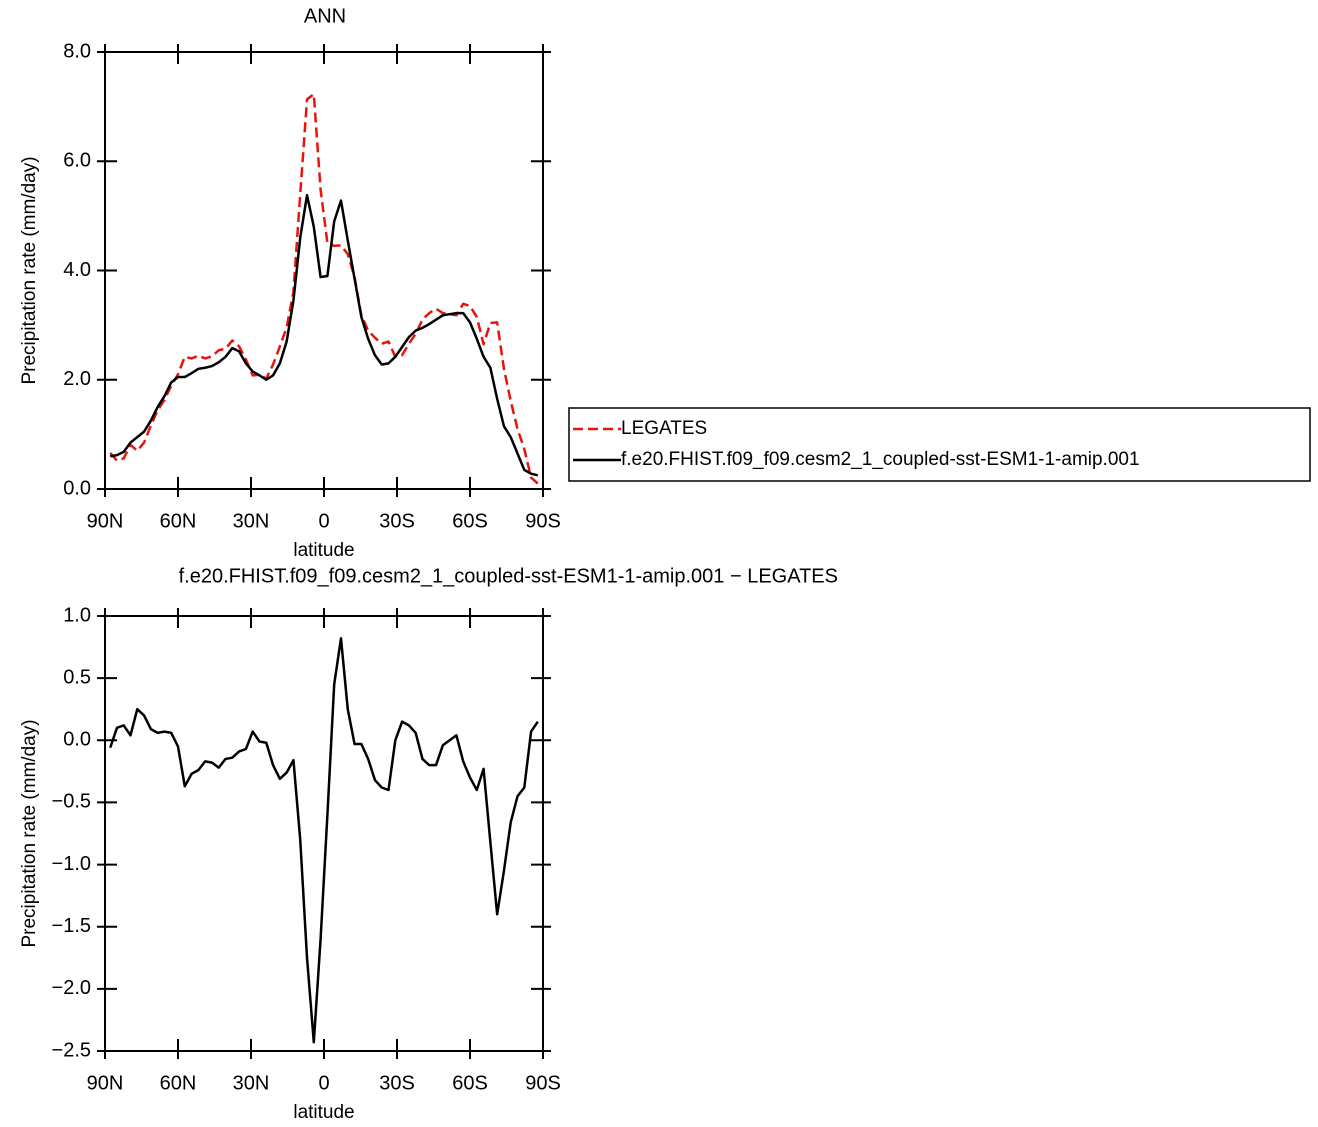 Image resolution: width=1318 pixels, height=1127 pixels. Describe the element at coordinates (71, 802) in the screenshot. I see `y-tick-label: −0.5` at that location.